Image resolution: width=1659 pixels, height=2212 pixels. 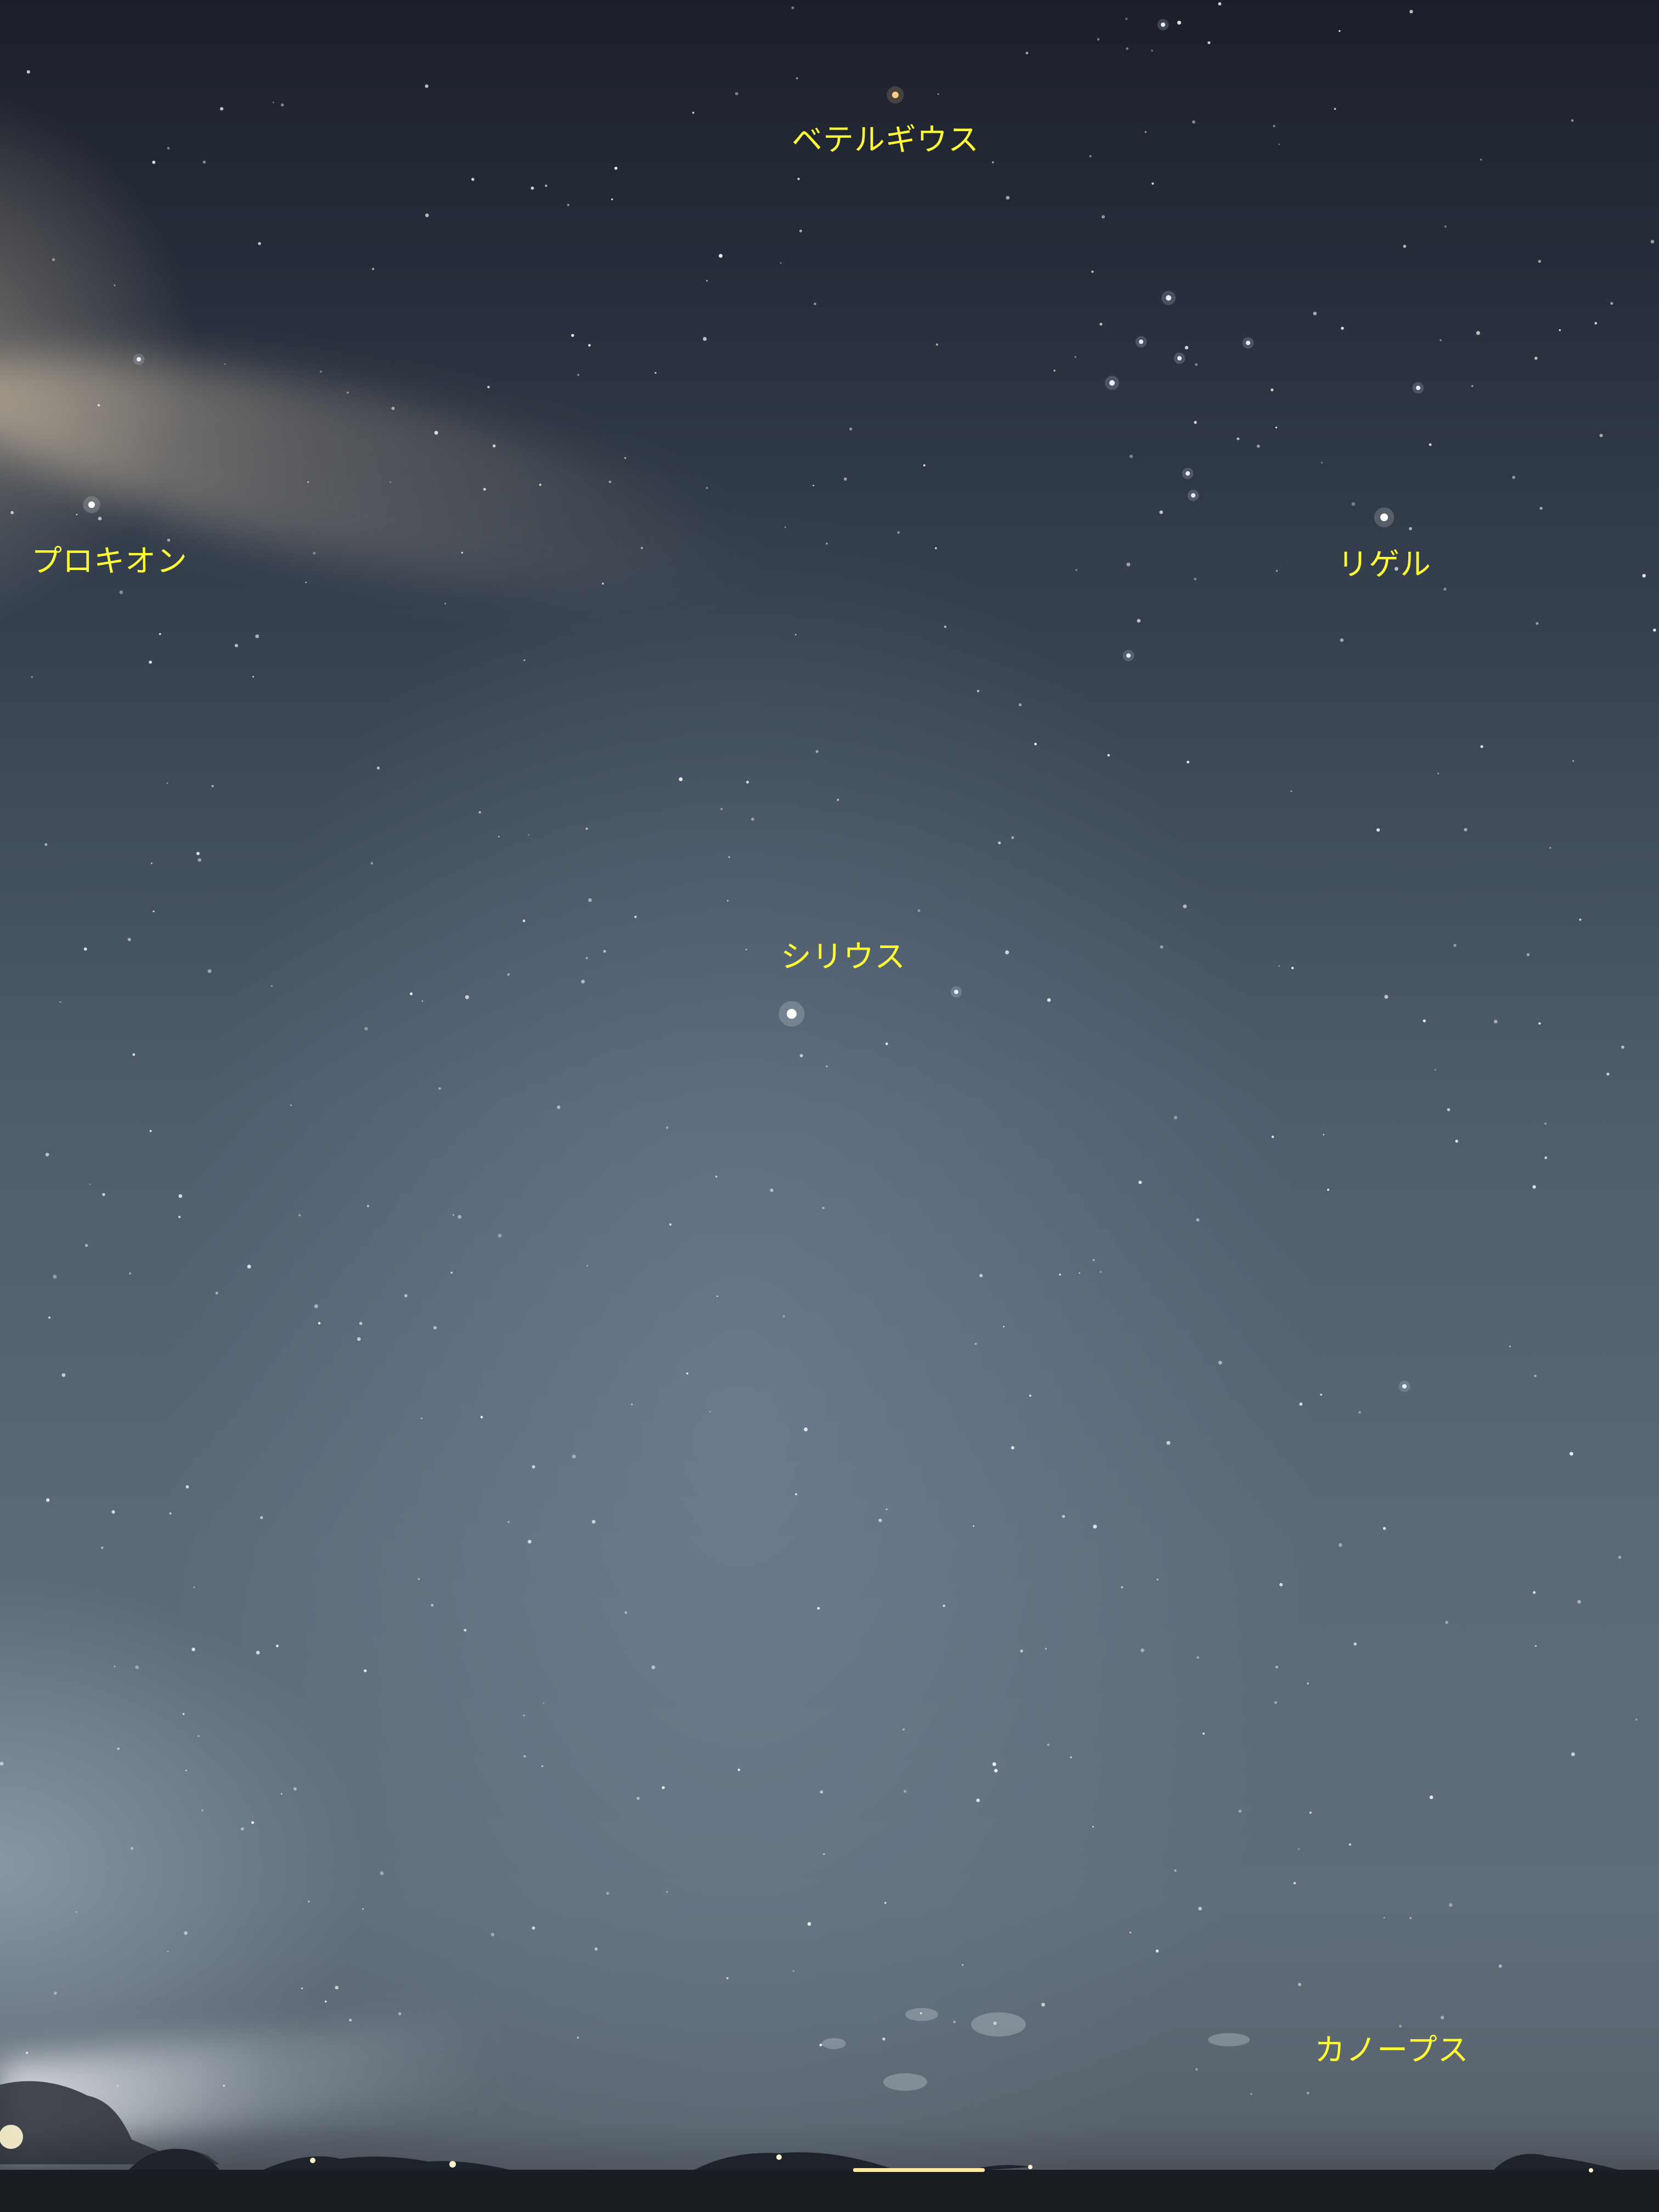 I want to click on label-rigel: リゲル, so click(x=1384, y=565).